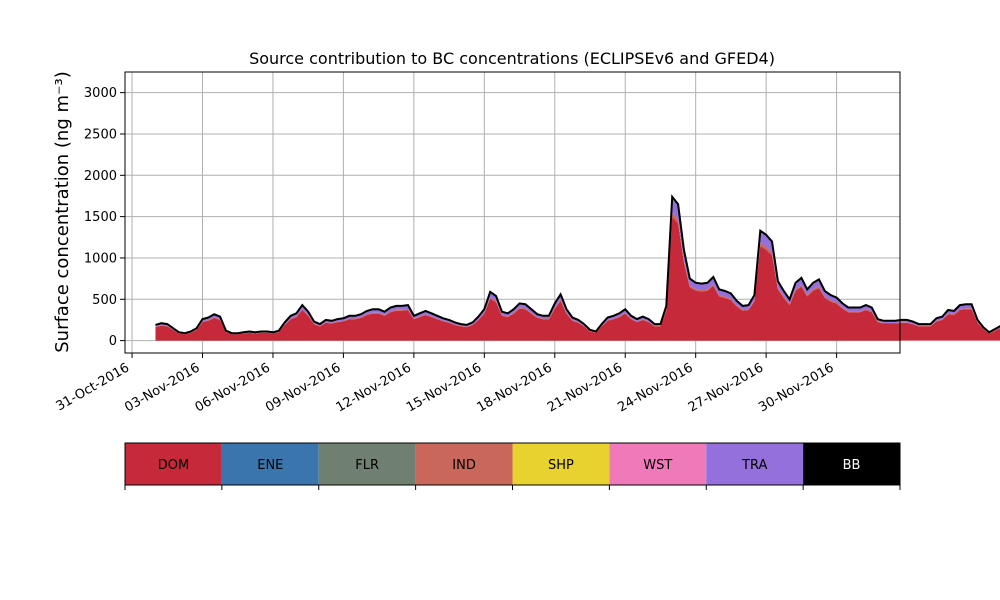  I want to click on legend-label: WST, so click(657, 465).